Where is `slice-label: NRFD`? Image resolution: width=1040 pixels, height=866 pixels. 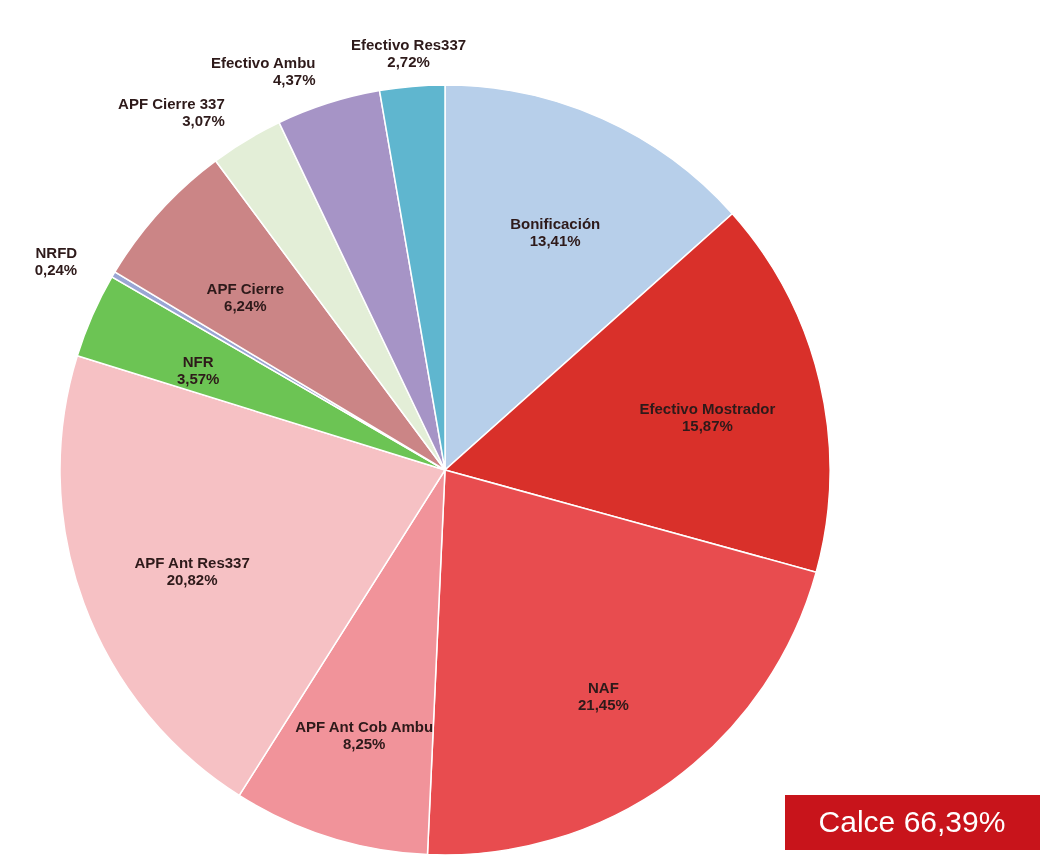
slice-label: NRFD is located at coordinates (56, 253).